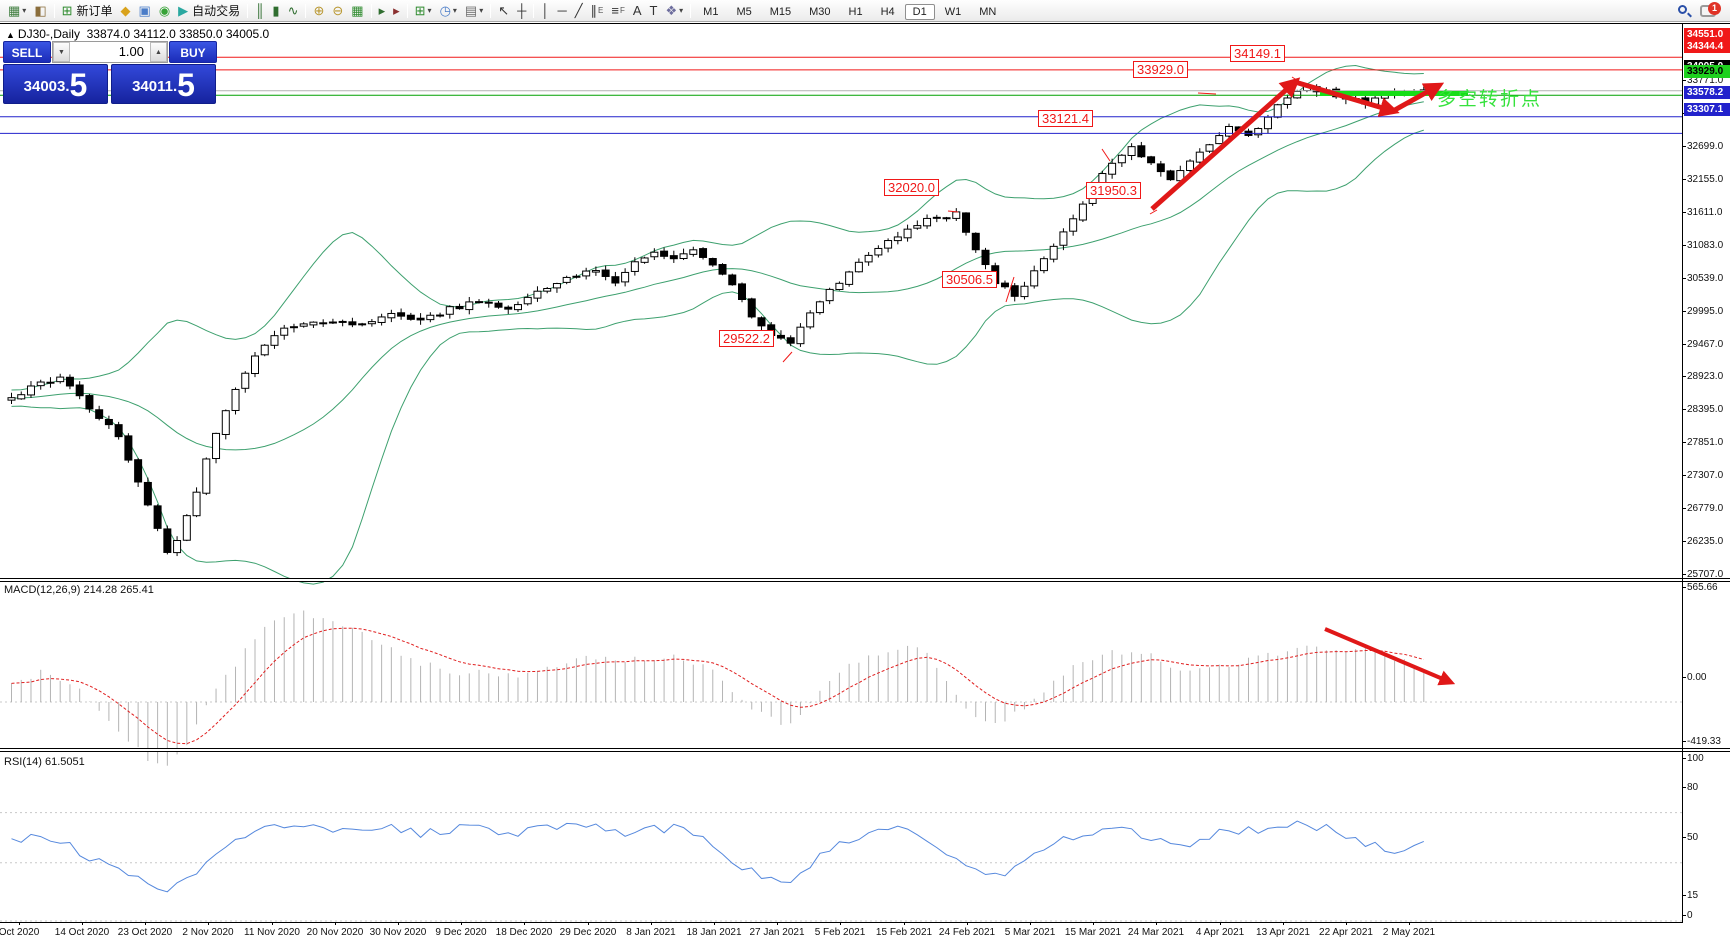  I want to click on rsi-axis-tick: 100, so click(1706, 758).